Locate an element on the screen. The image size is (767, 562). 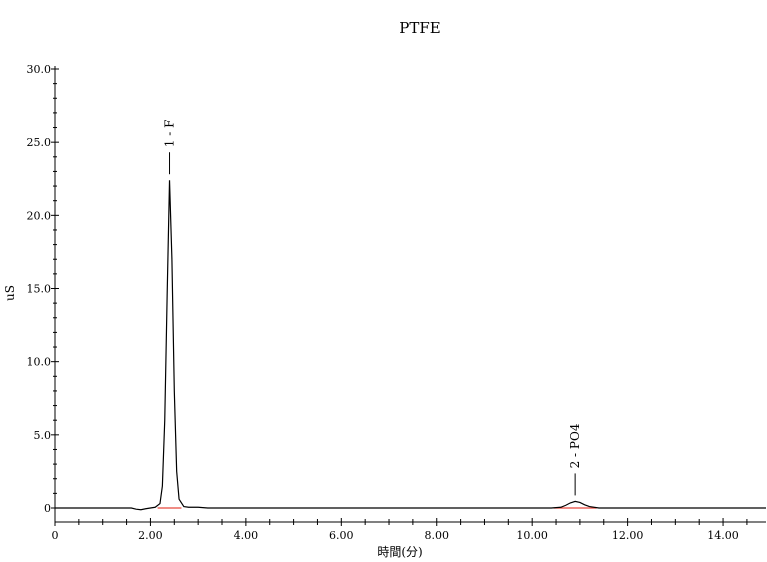
y-tick-label: 30.0 is located at coordinates (39, 69).